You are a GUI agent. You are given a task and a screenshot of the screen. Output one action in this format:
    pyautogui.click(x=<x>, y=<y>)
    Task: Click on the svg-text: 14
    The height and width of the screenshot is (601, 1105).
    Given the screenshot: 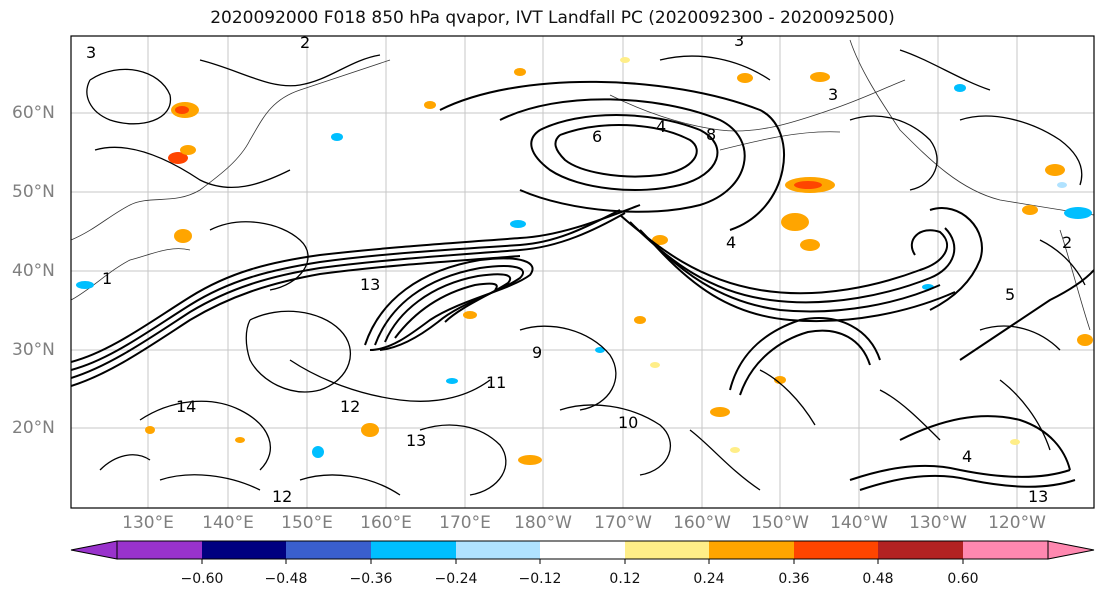 What is the action you would take?
    pyautogui.click(x=186, y=406)
    